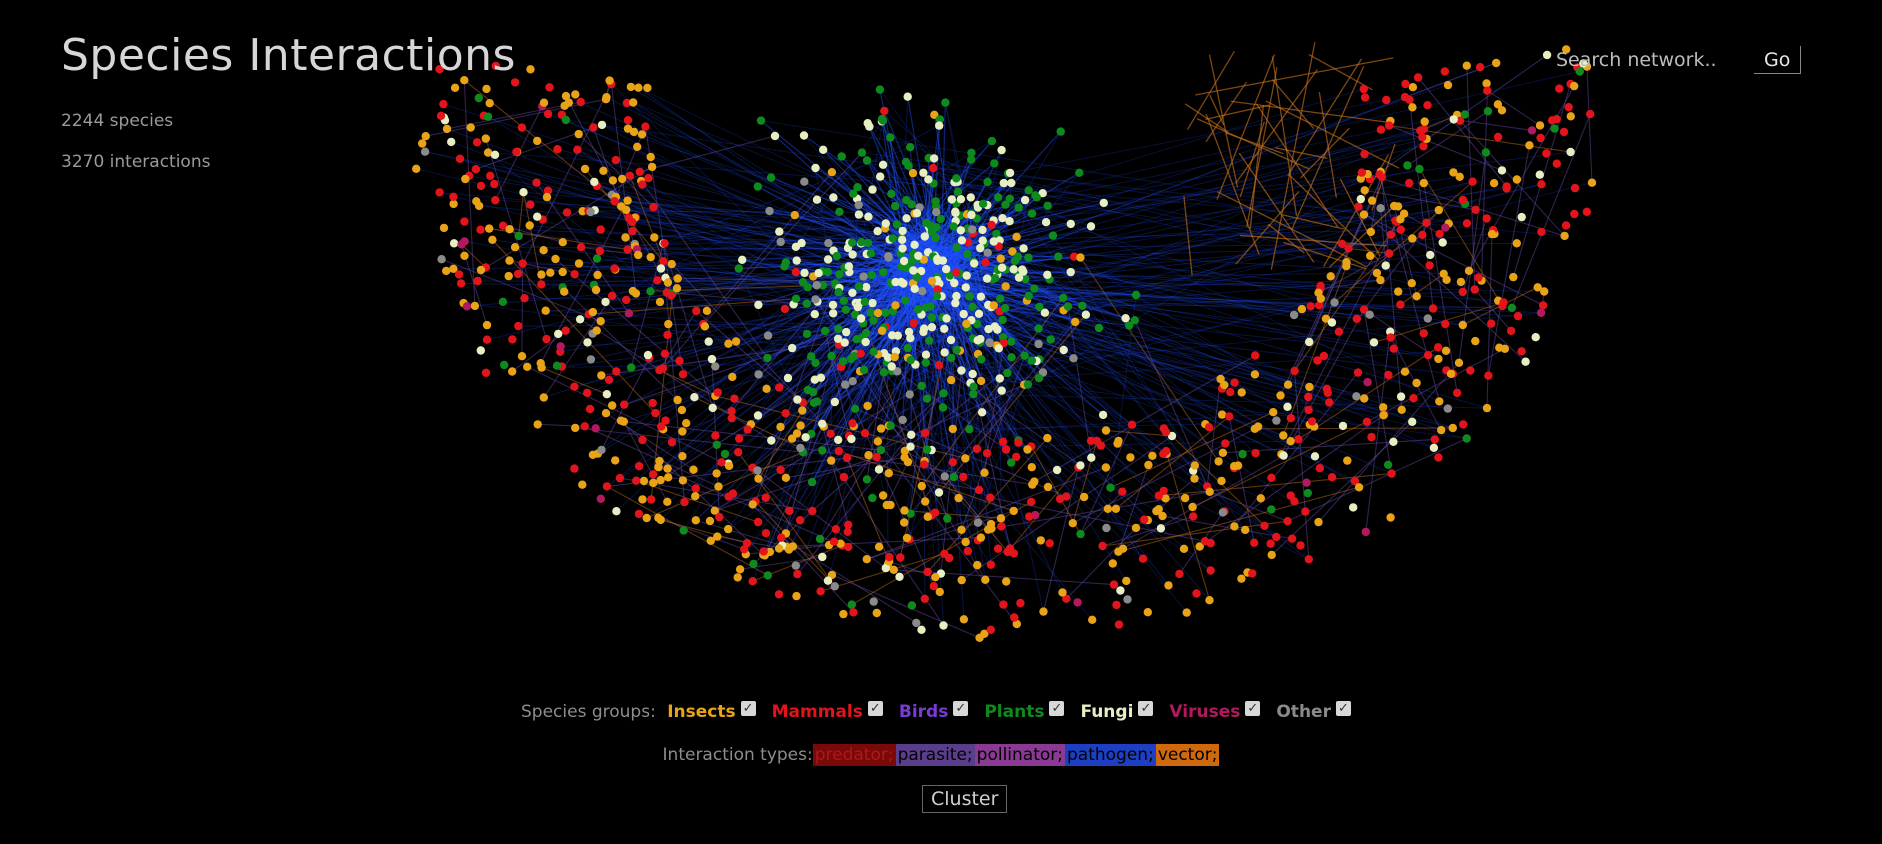 Image resolution: width=1882 pixels, height=844 pixels. Describe the element at coordinates (875, 708) in the screenshot. I see `checkbox-mammals: ✓` at that location.